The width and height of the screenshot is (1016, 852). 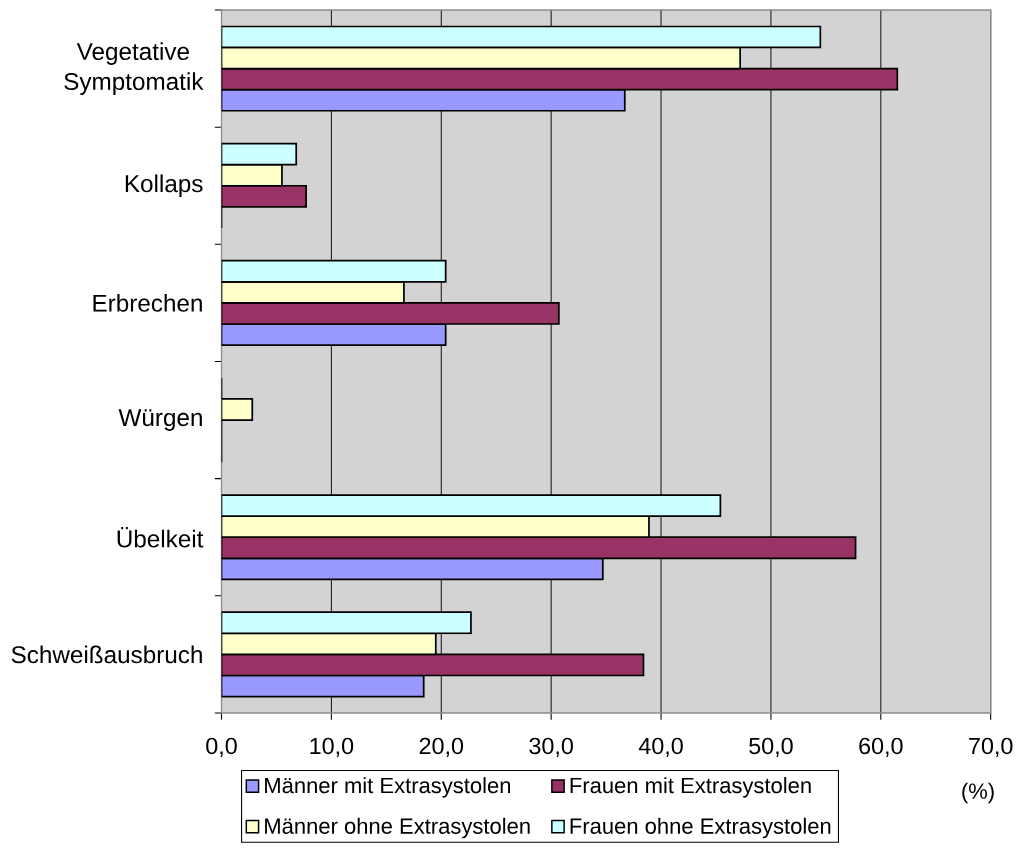 What do you see at coordinates (771, 747) in the screenshot?
I see `x-tick-label: 50,0` at bounding box center [771, 747].